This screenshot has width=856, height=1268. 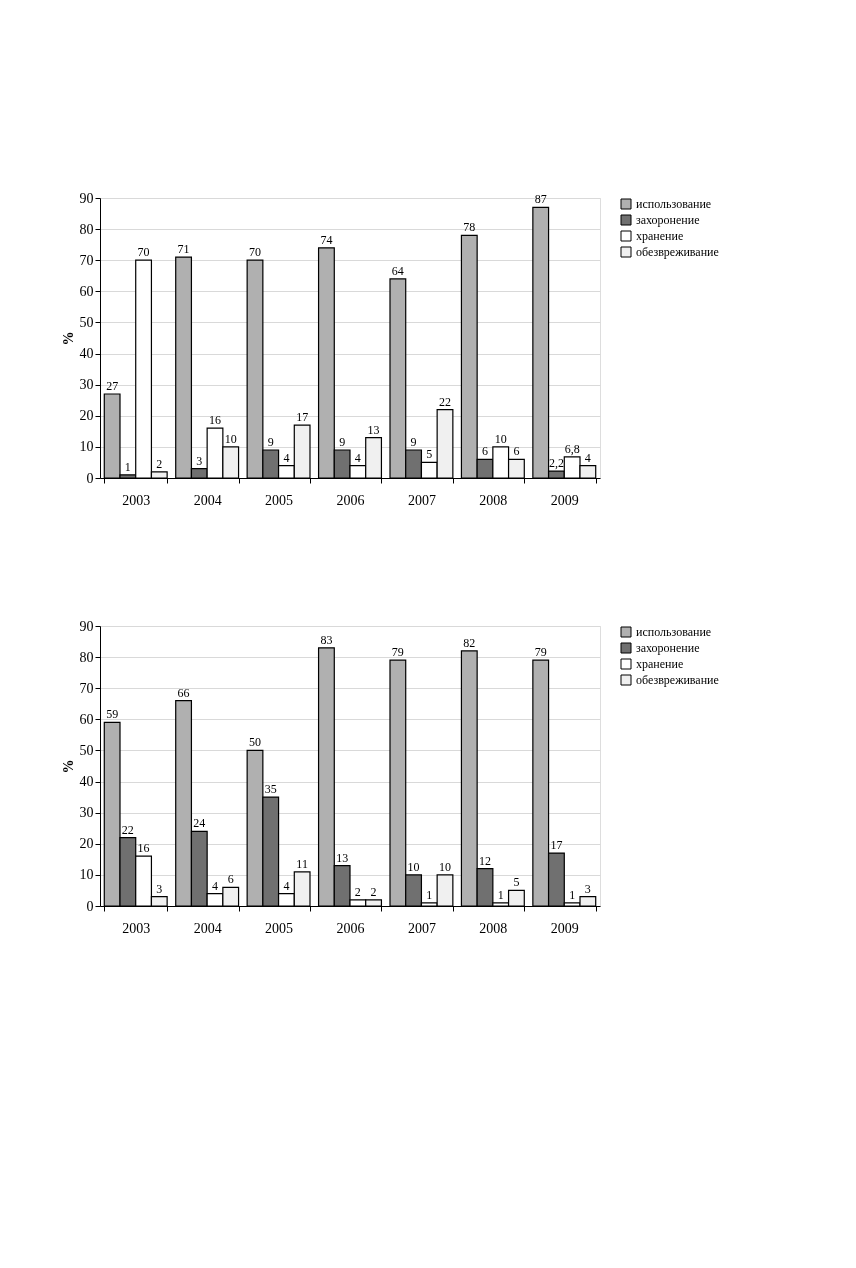 I want to click on data-label: 78, so click(x=469, y=227).